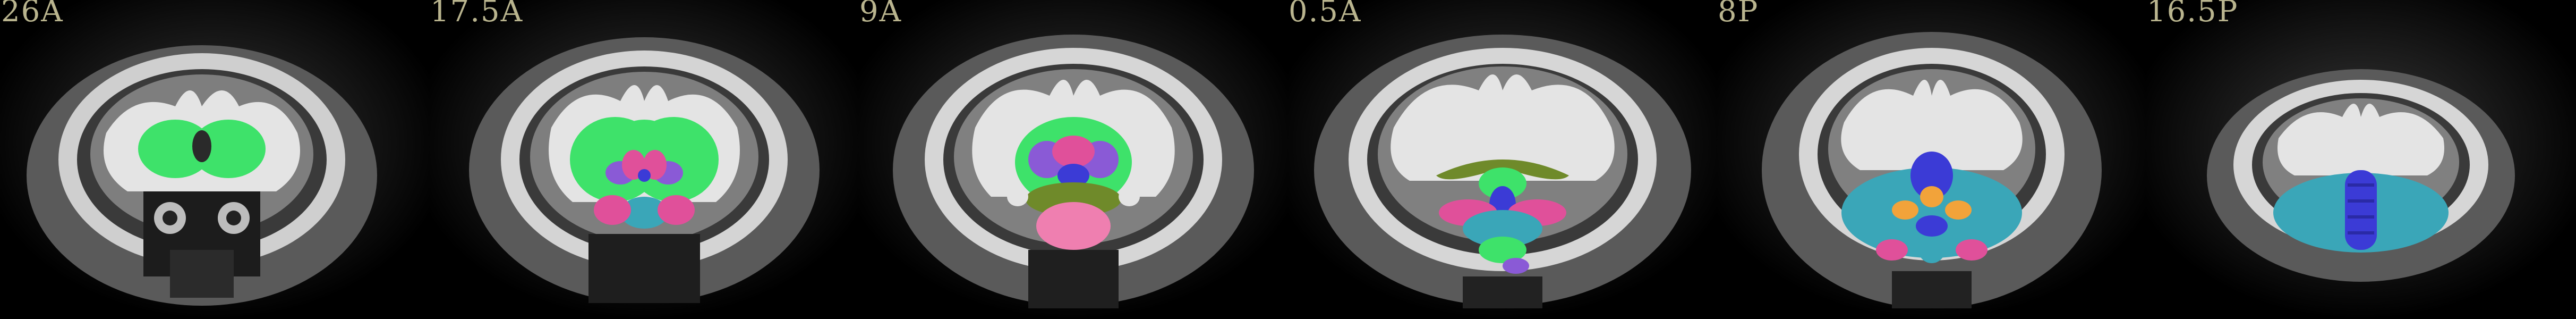 This screenshot has width=2576, height=319. I want to click on slice-position-label: 26A, so click(33, 14).